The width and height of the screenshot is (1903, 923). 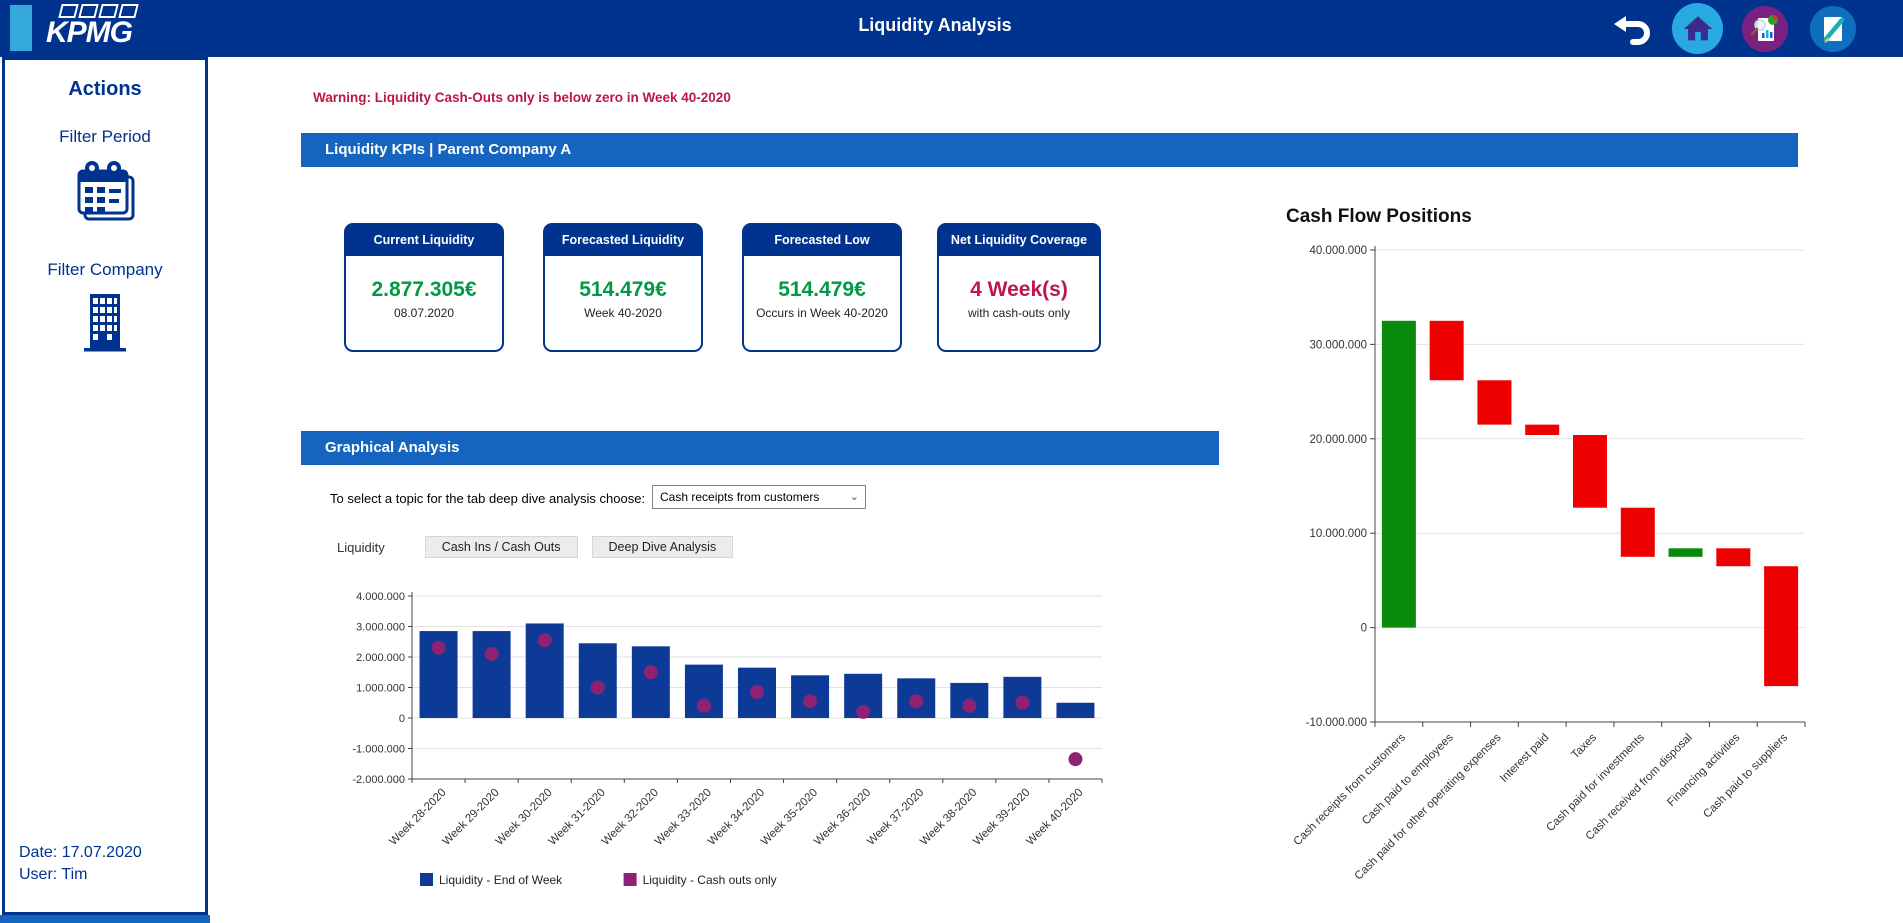 What do you see at coordinates (378, 750) in the screenshot?
I see `svg-text: -1.000.000` at bounding box center [378, 750].